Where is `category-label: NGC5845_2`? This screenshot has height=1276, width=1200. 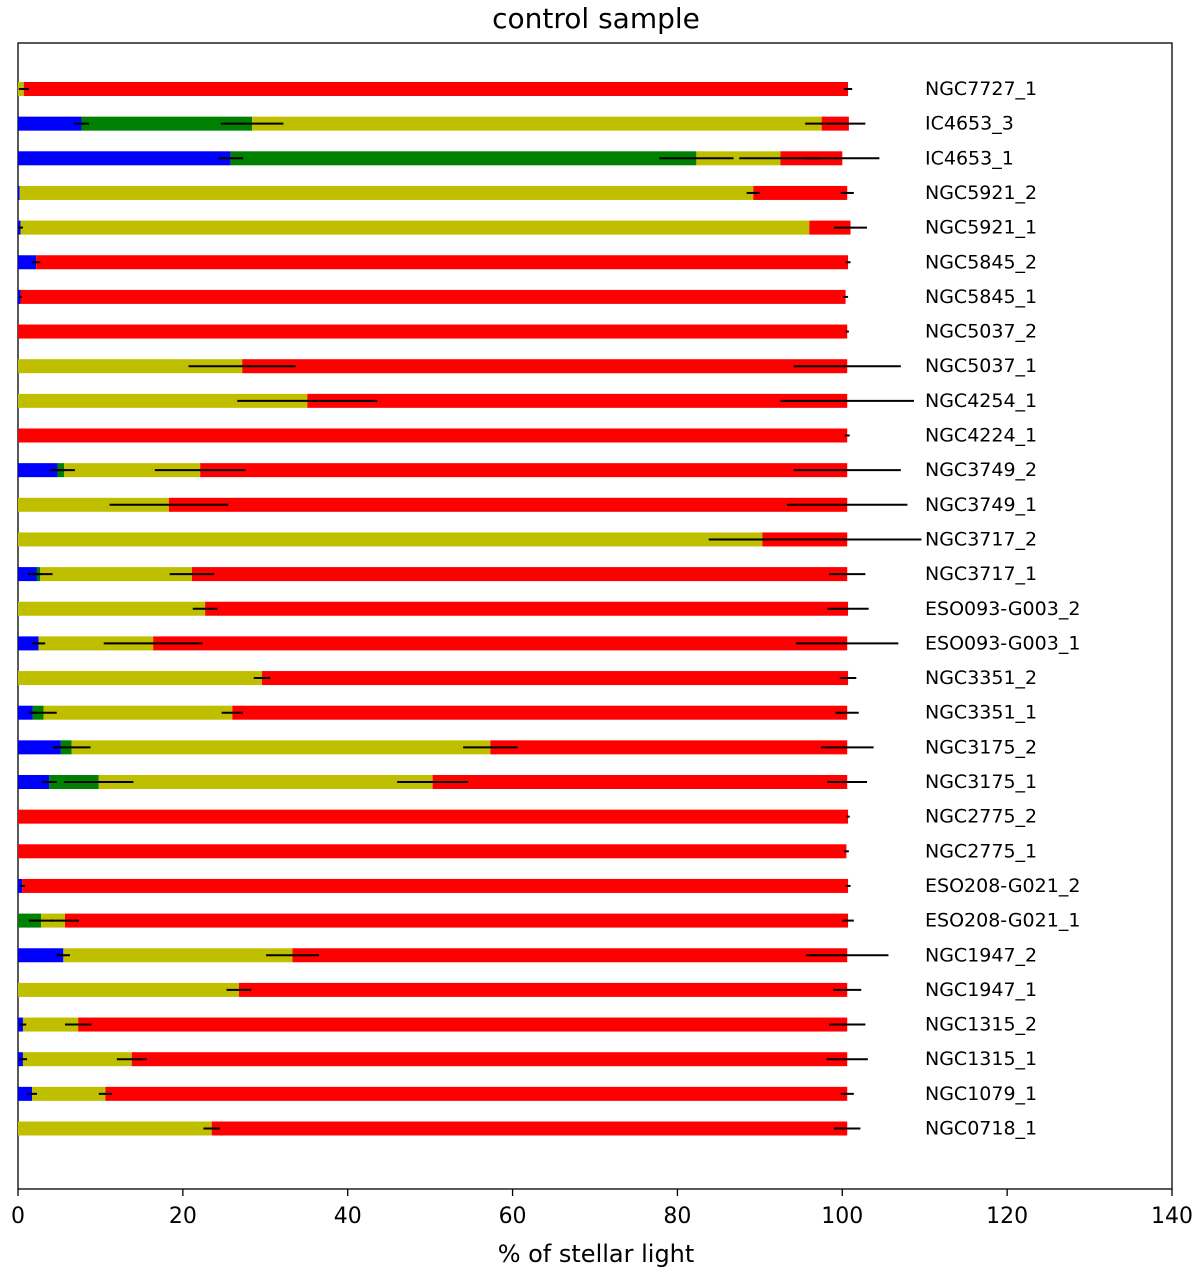
category-label: NGC5845_2 is located at coordinates (981, 262).